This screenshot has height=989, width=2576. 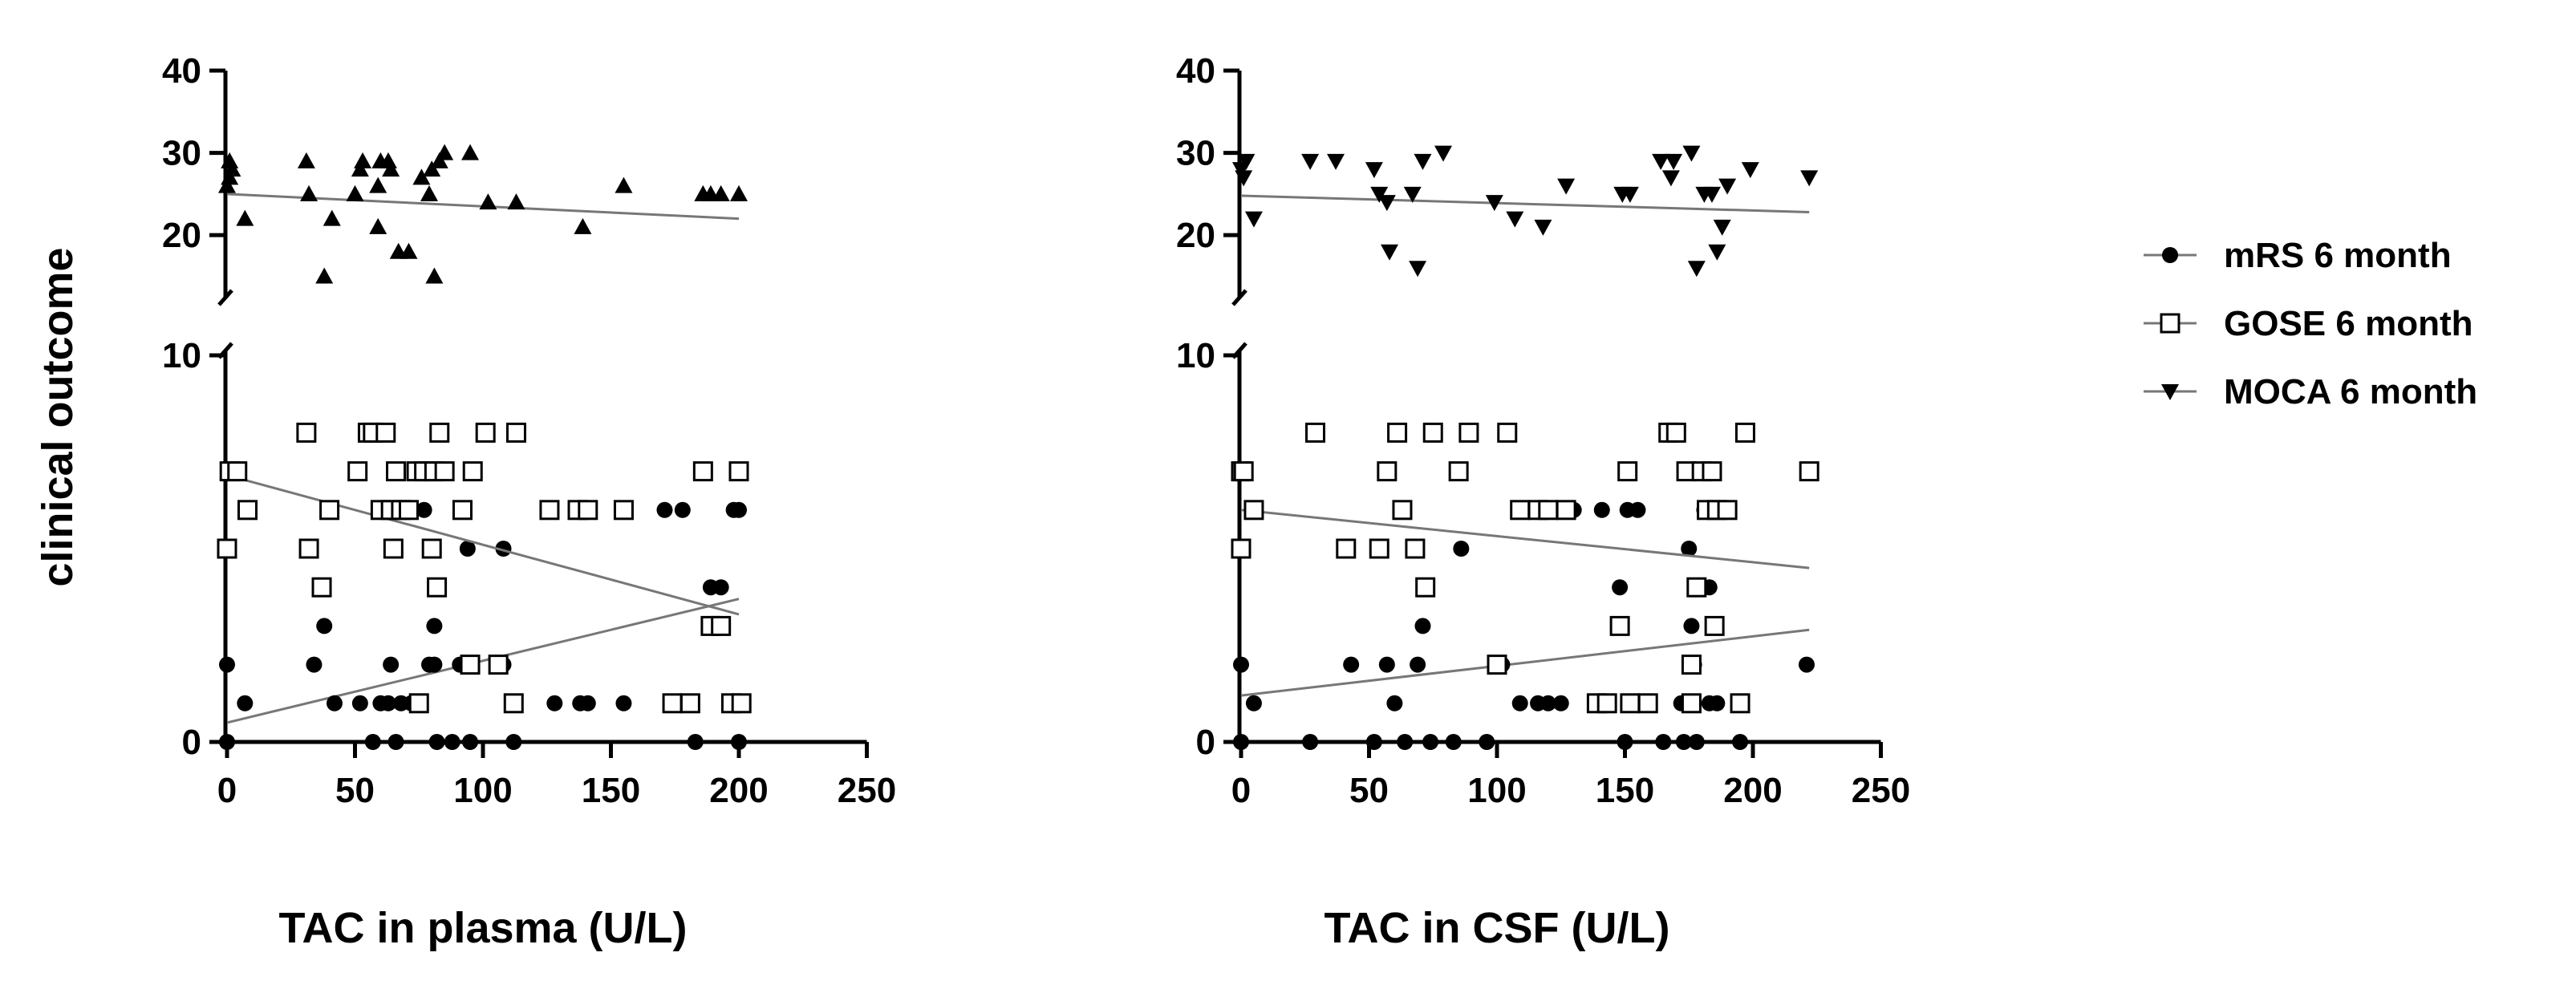 What do you see at coordinates (181, 153) in the screenshot?
I see `y-tick-label: 30` at bounding box center [181, 153].